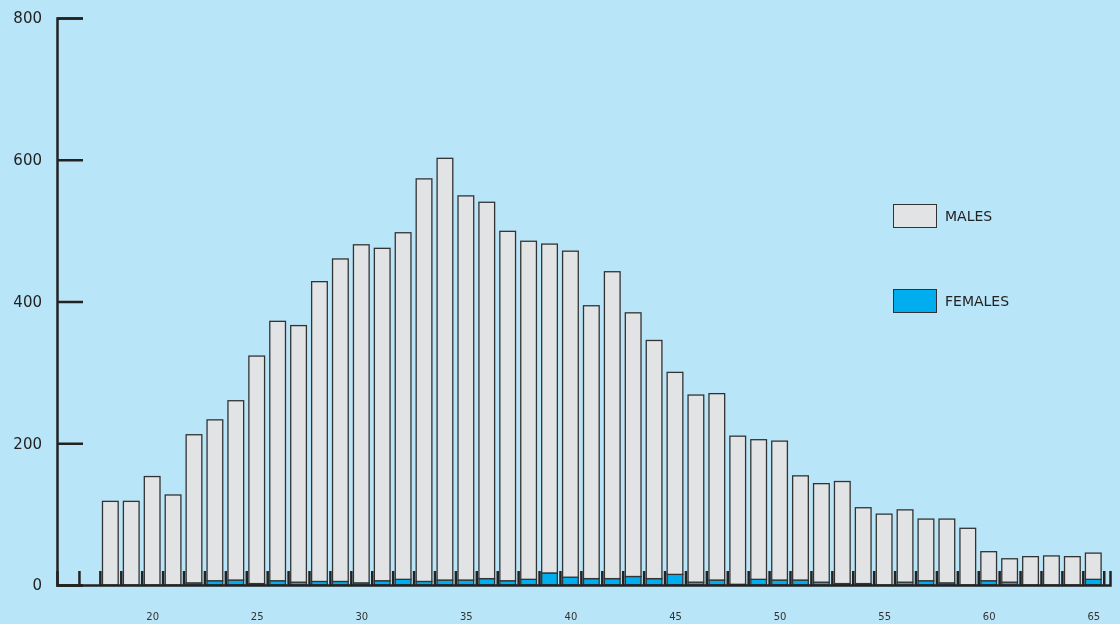  Describe the element at coordinates (884, 617) in the screenshot. I see `x-tick-label: 55` at that location.